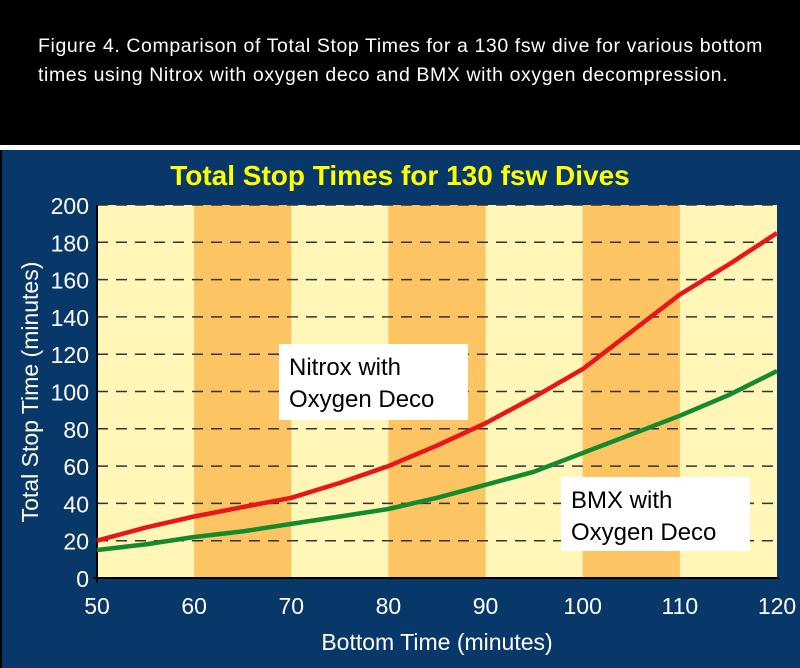  Describe the element at coordinates (436, 642) in the screenshot. I see `x-axis-title: Bottom Time (minutes)` at that location.